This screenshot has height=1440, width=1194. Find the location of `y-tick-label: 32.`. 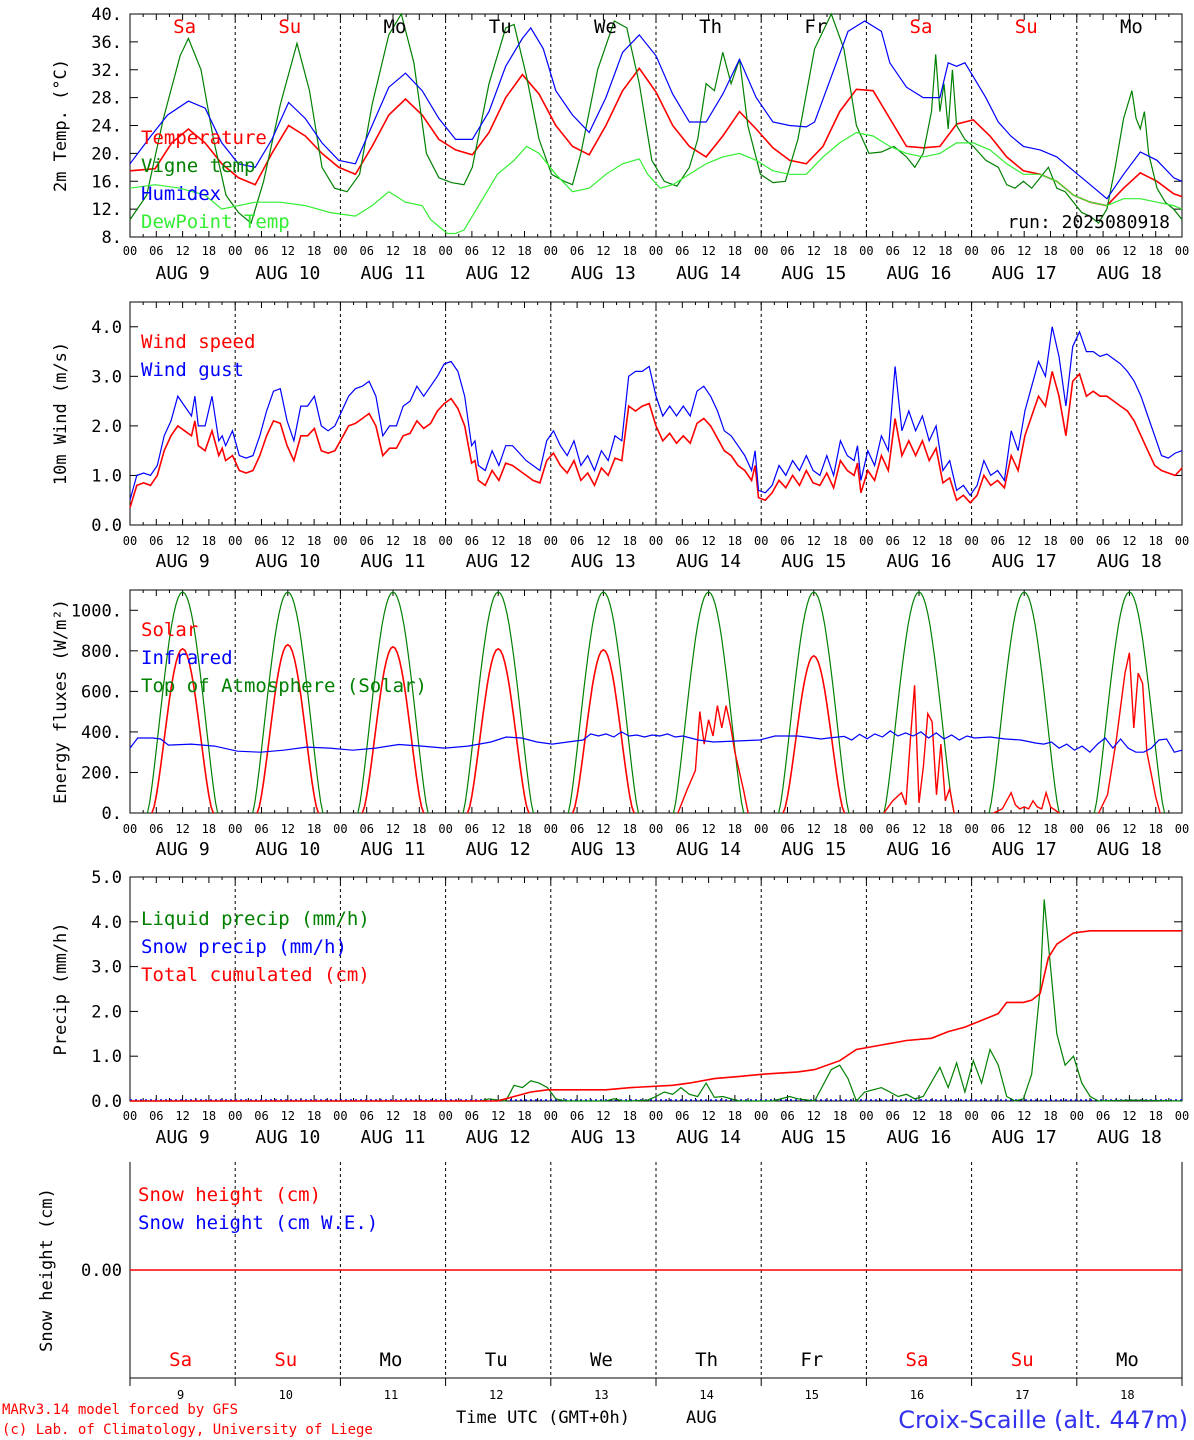

y-tick-label: 32. is located at coordinates (106, 71).